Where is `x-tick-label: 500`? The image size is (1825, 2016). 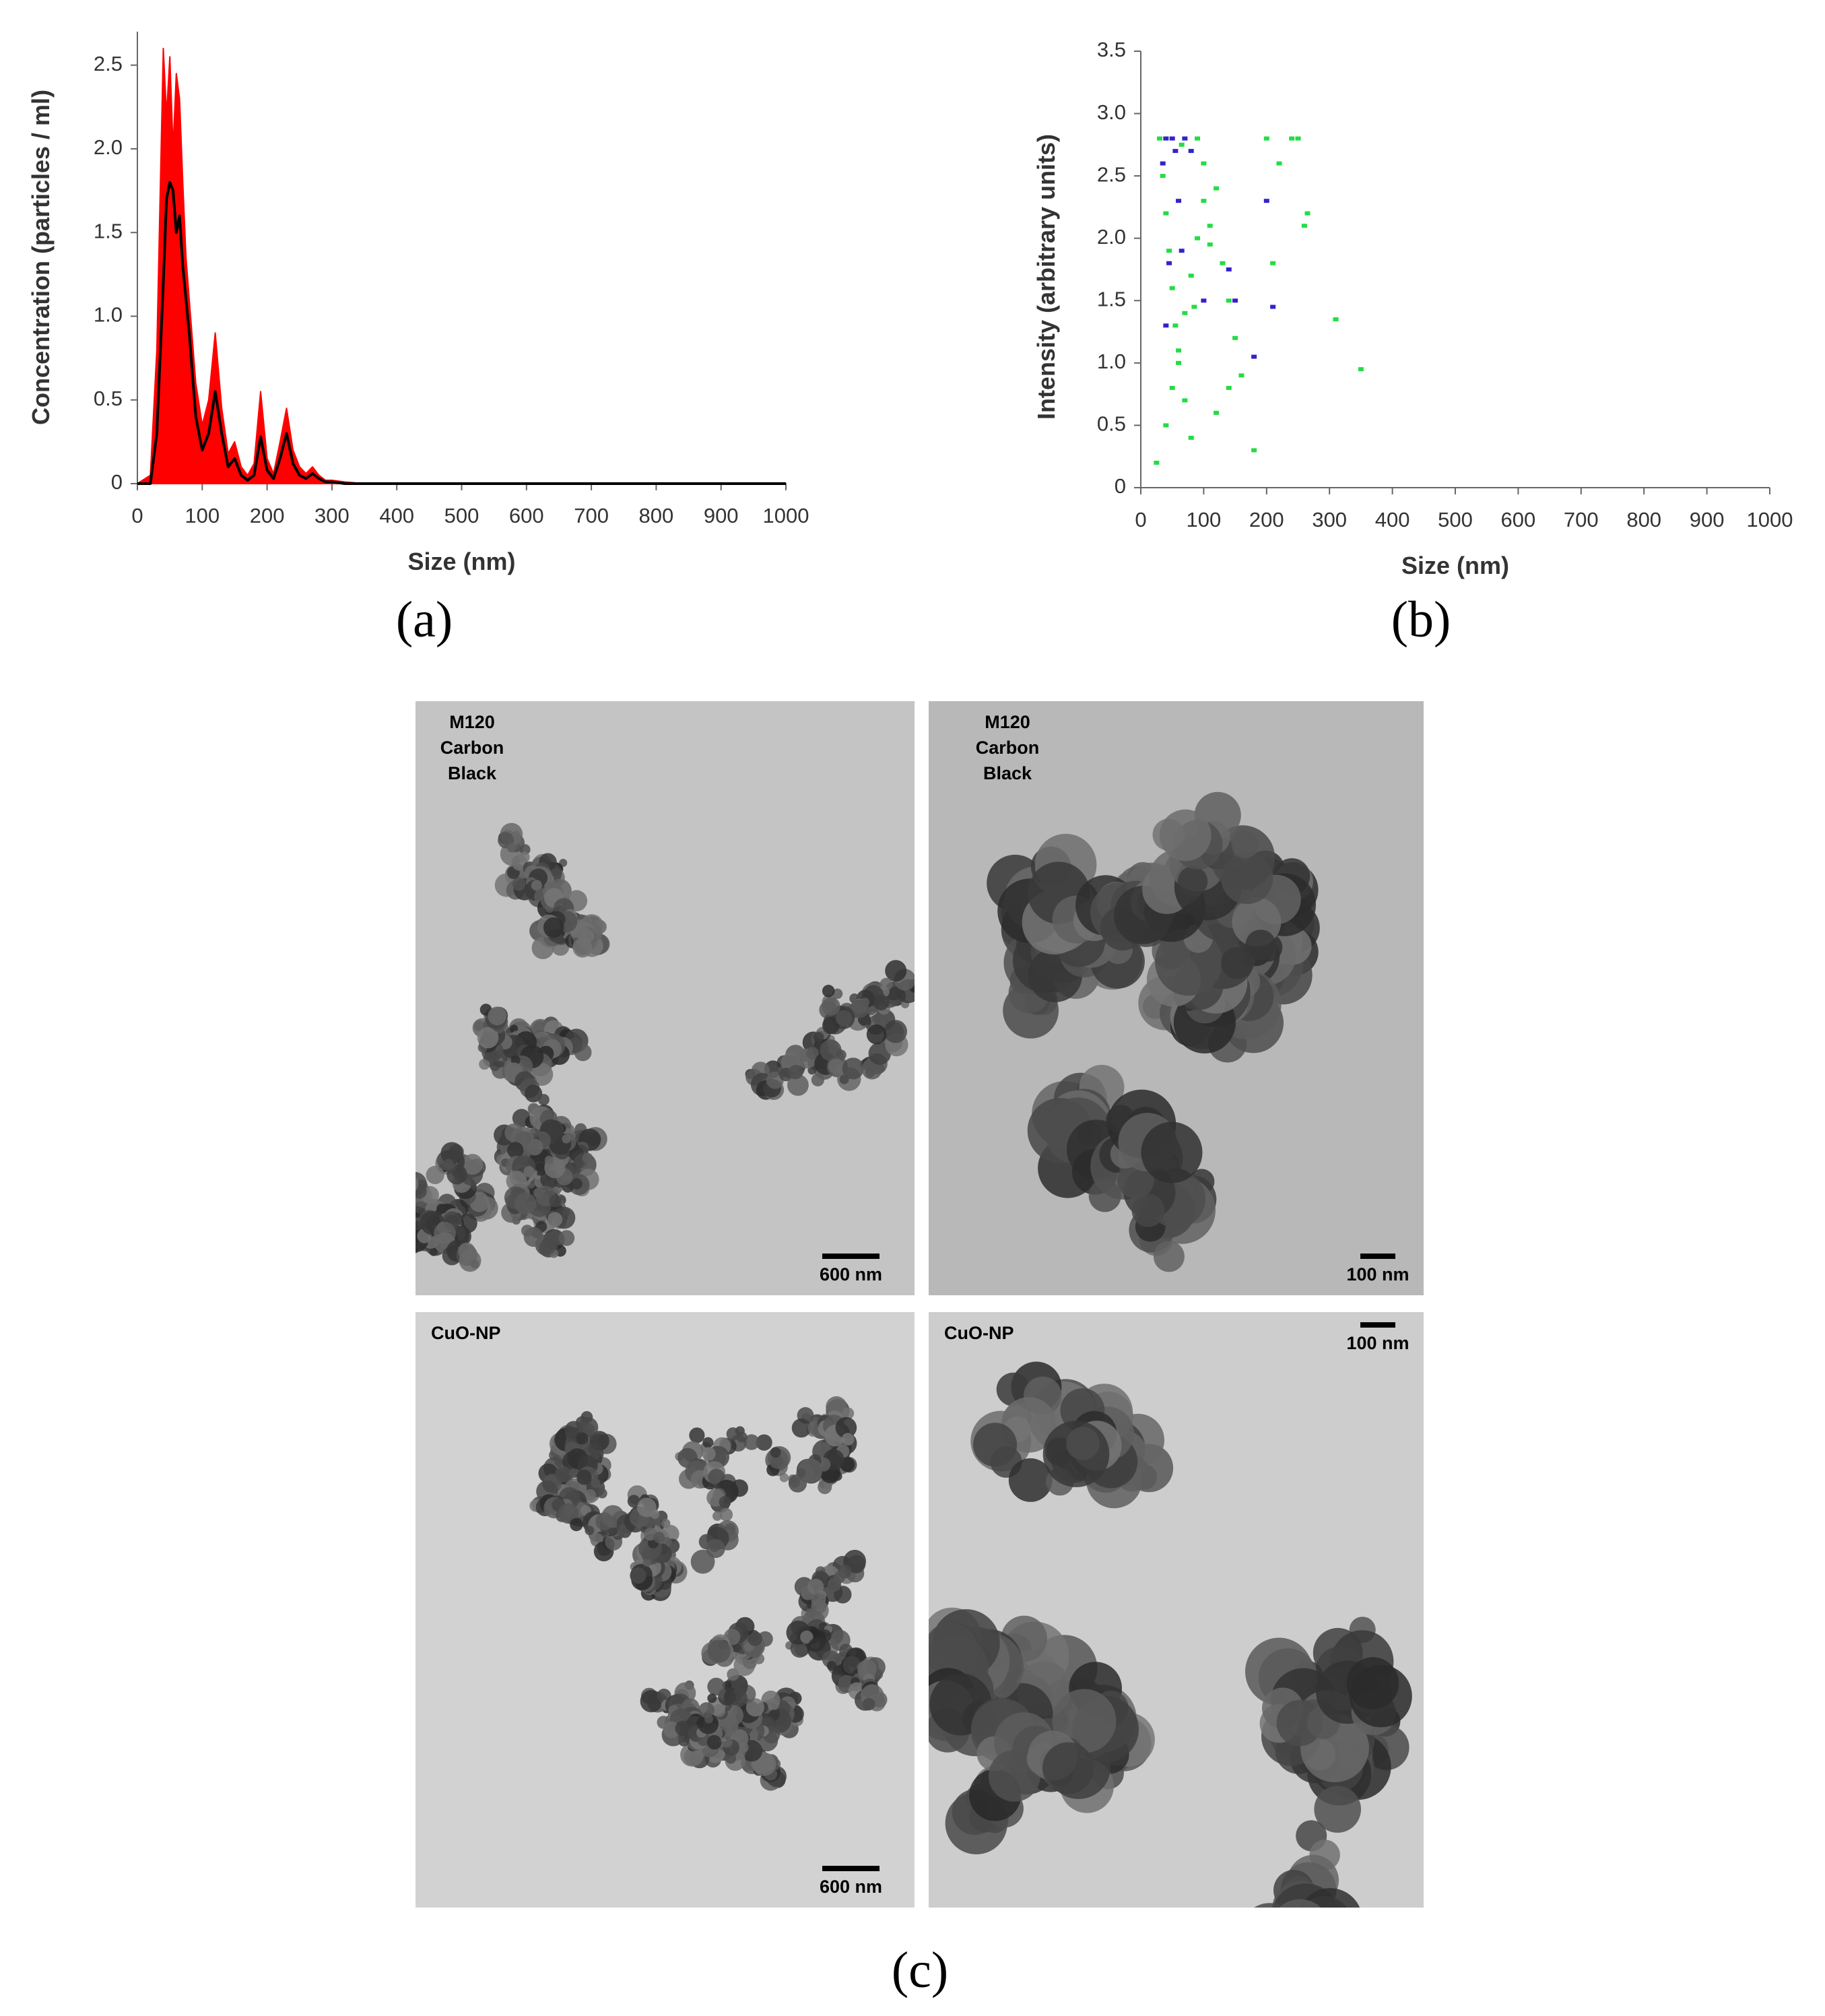 x-tick-label: 500 is located at coordinates (461, 515).